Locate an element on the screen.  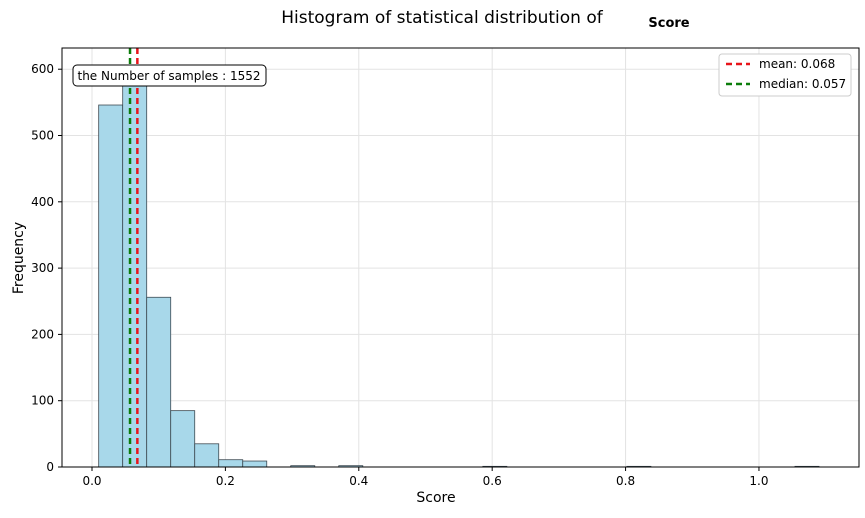
y-tick-label: 500 is located at coordinates (42, 136).